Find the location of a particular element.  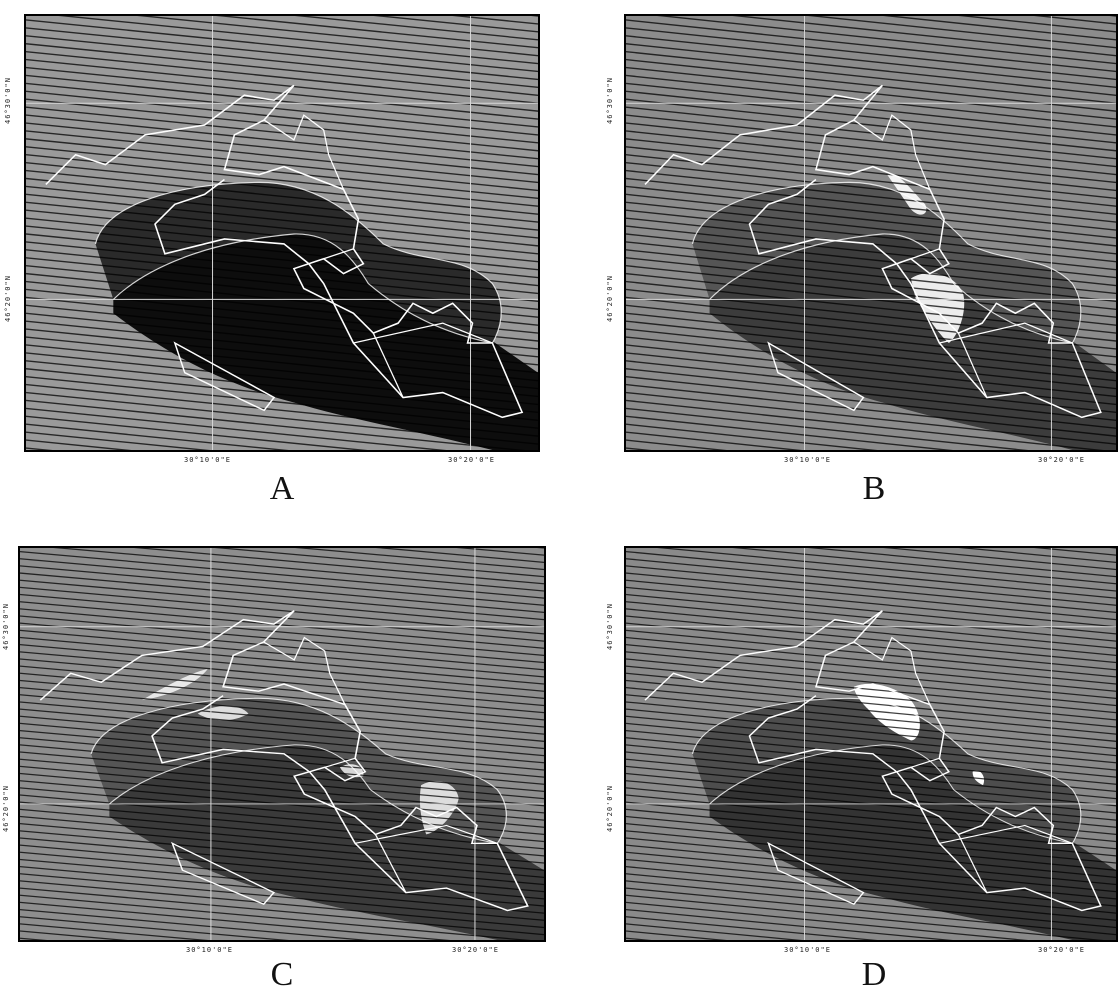

tick-y-a-2: 46°20'0"N is located at coordinates (8, 298).